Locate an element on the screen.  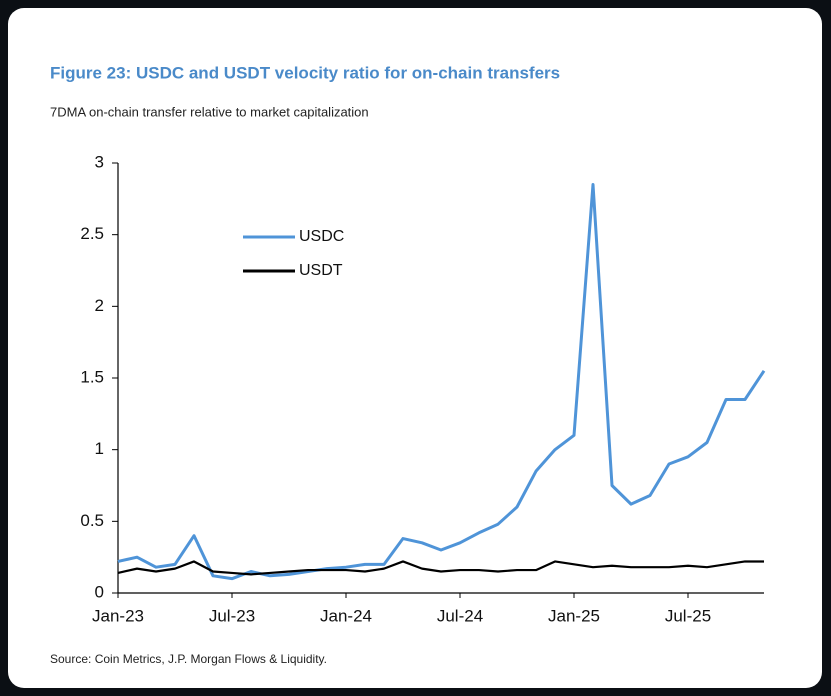
y-tick-label: 3 is located at coordinates (99, 161).